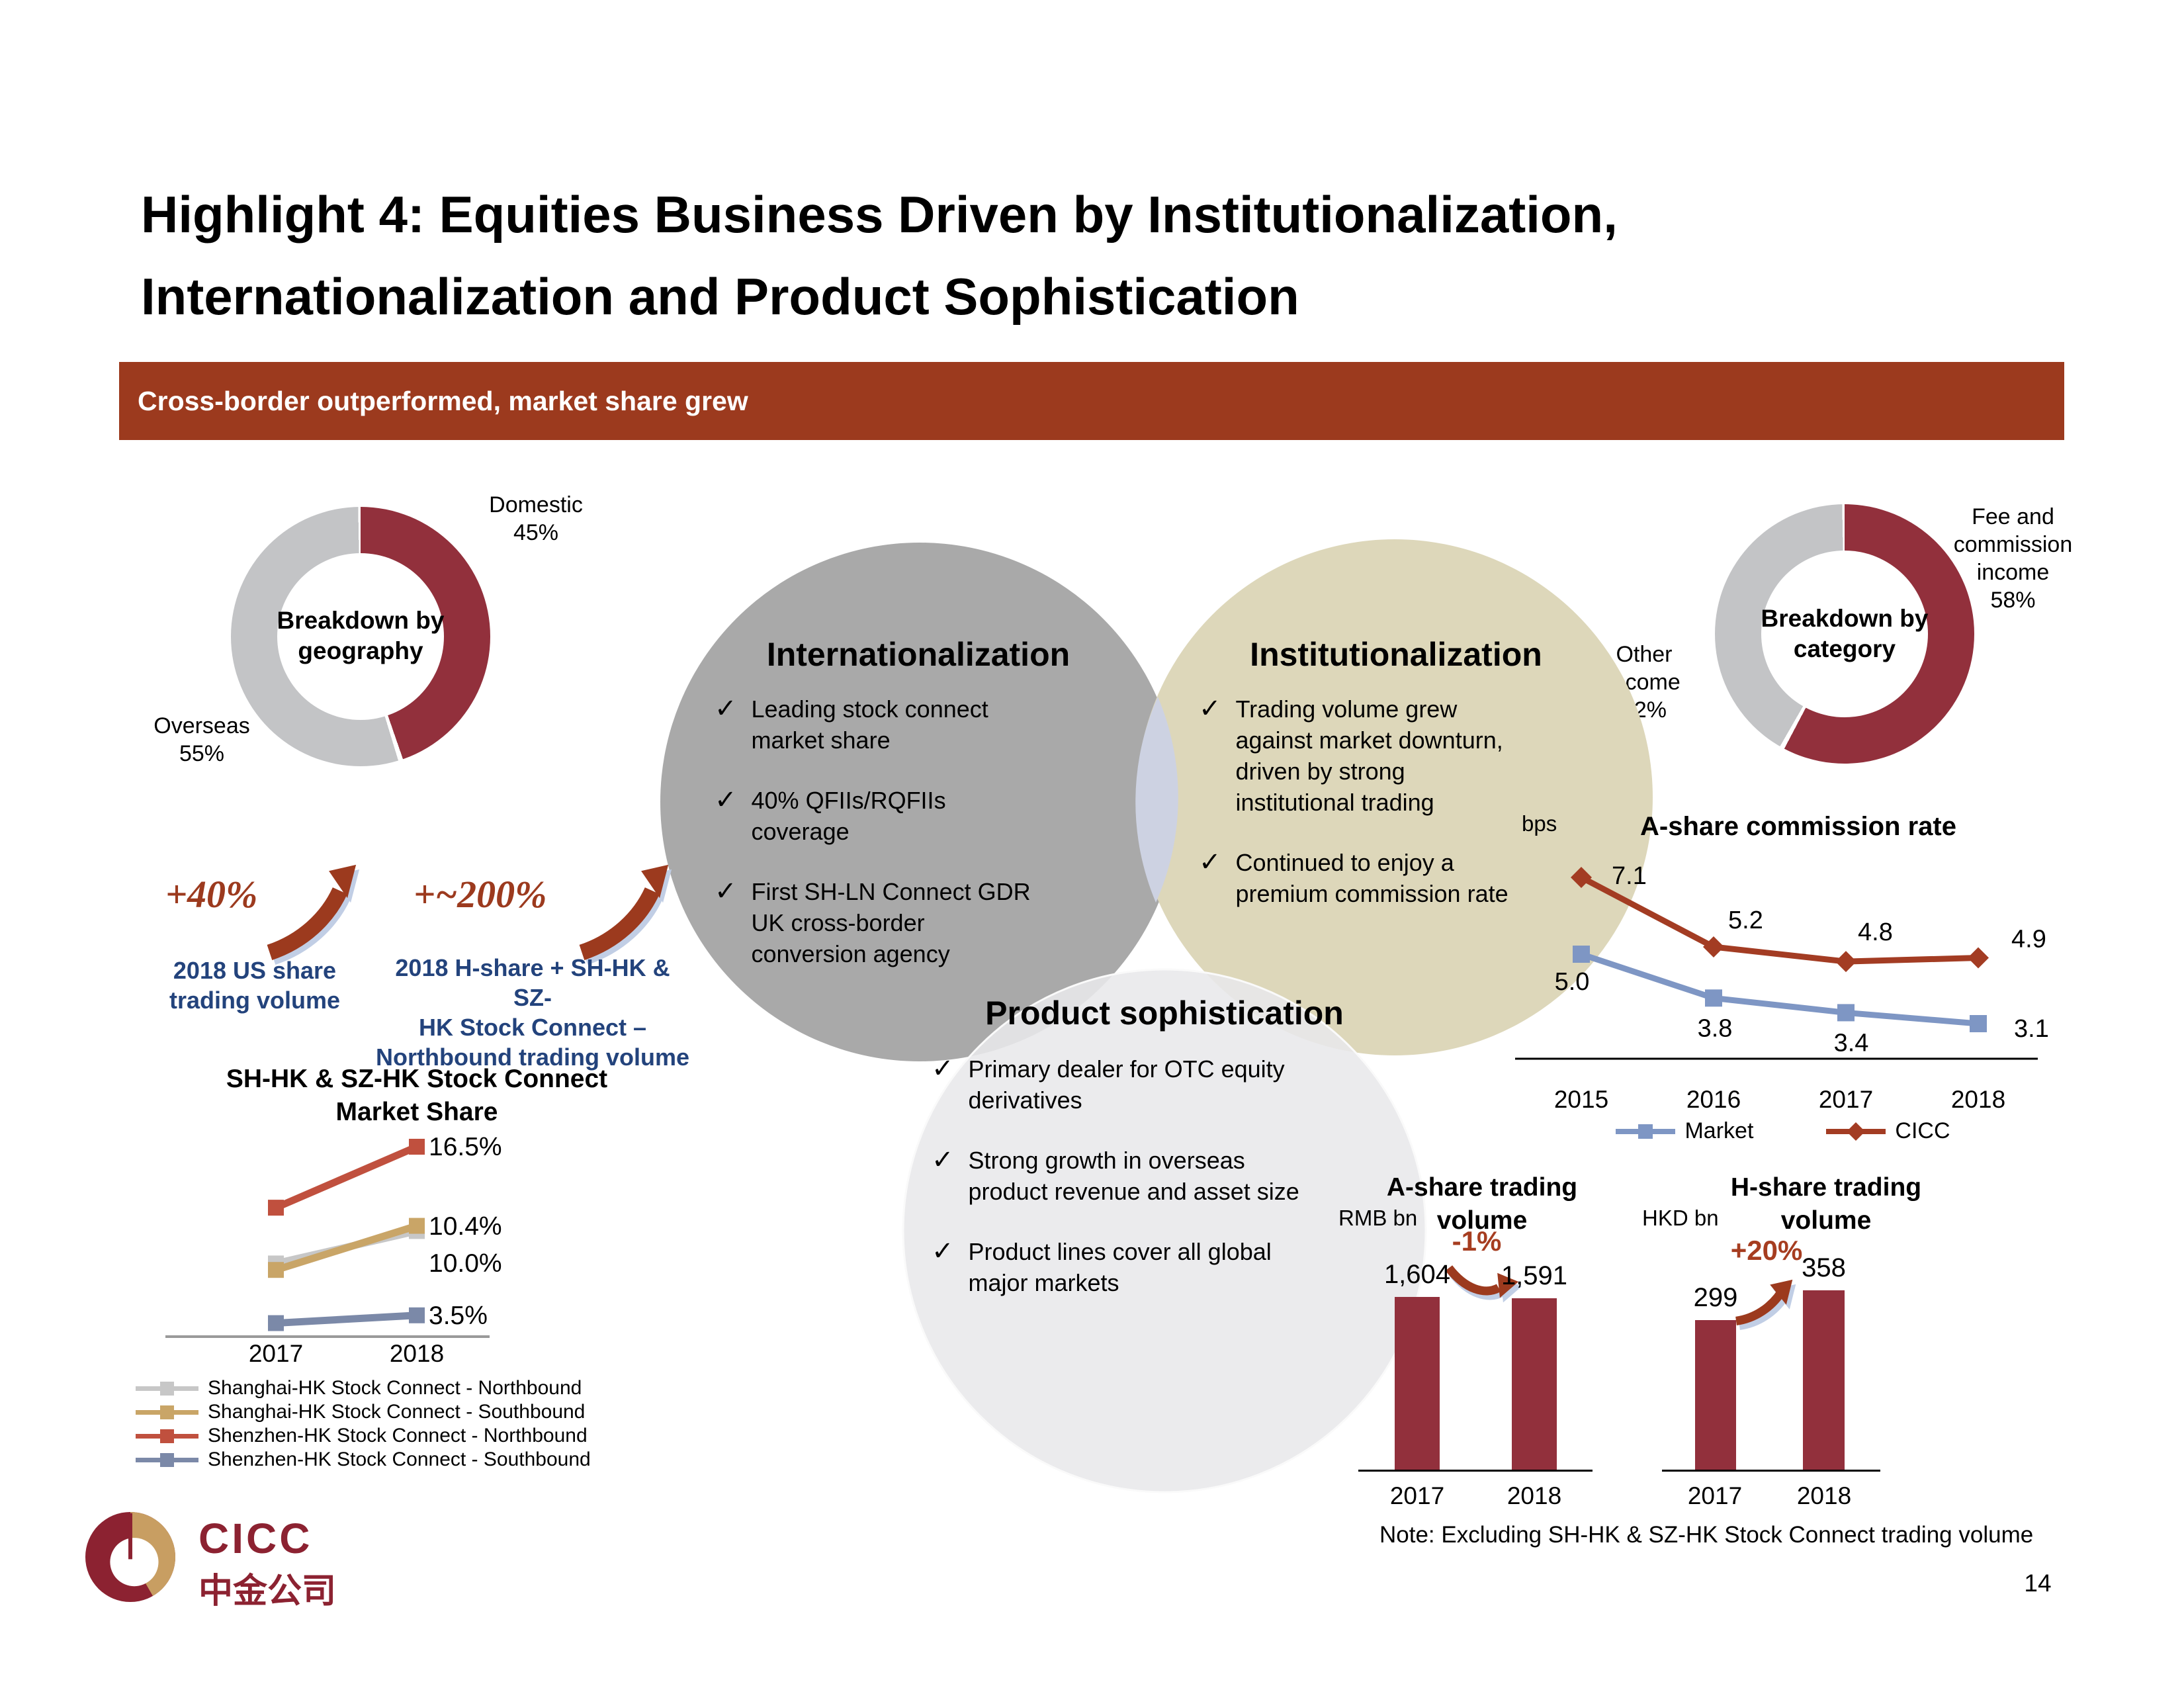  Describe the element at coordinates (1715, 1297) in the screenshot. I see `bar-value-label: 299` at that location.